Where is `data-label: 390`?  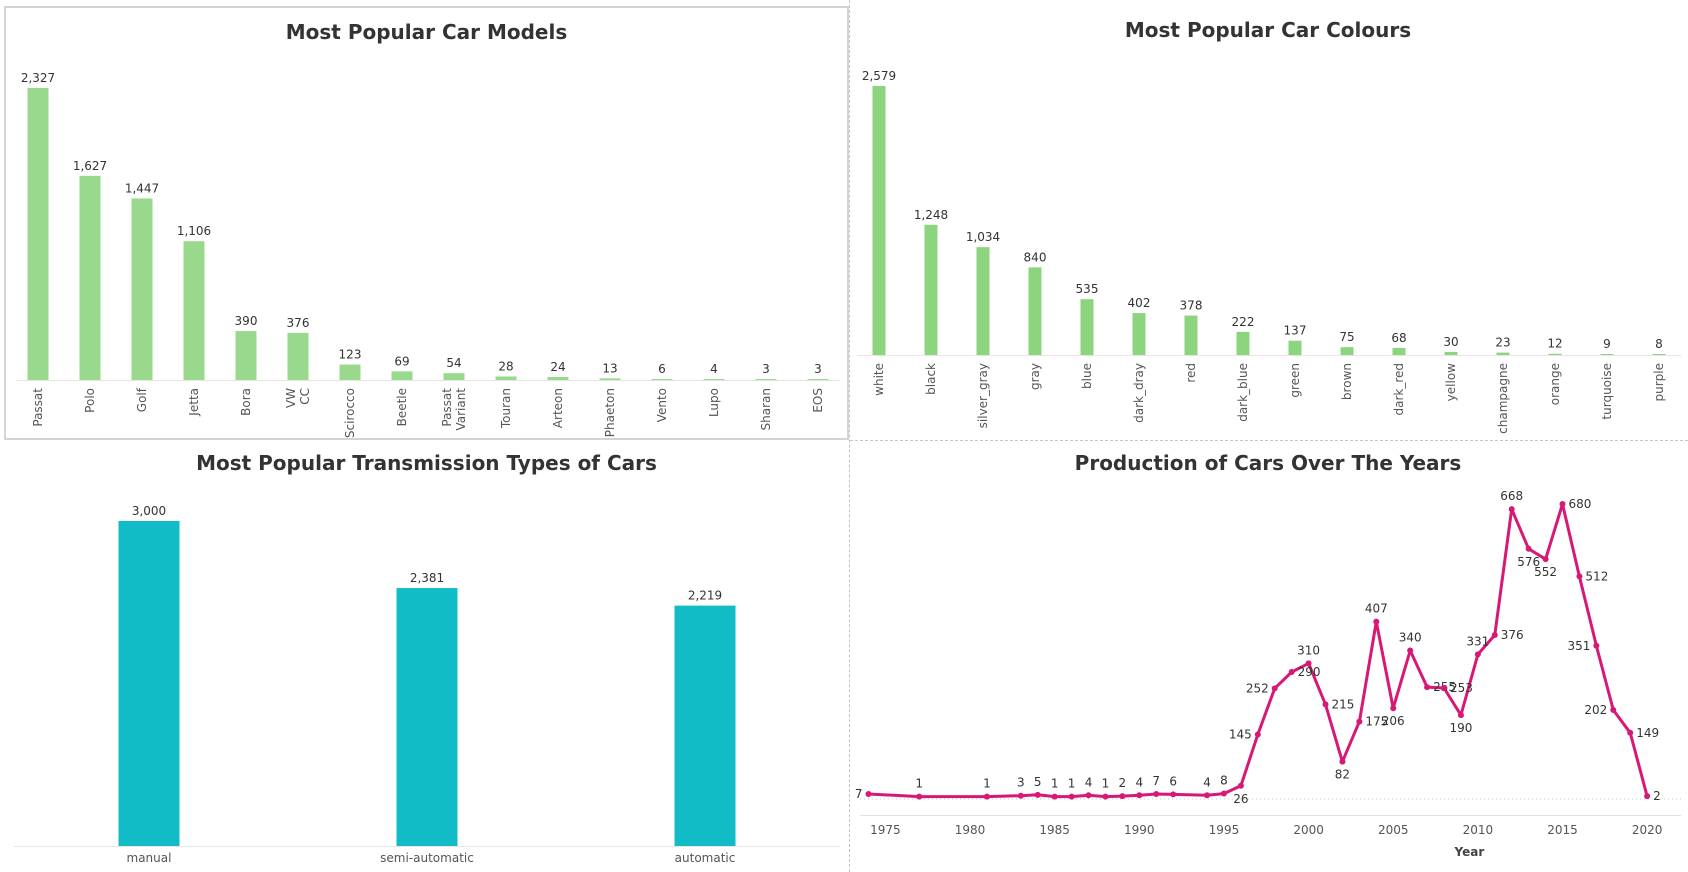
data-label: 390 is located at coordinates (246, 321).